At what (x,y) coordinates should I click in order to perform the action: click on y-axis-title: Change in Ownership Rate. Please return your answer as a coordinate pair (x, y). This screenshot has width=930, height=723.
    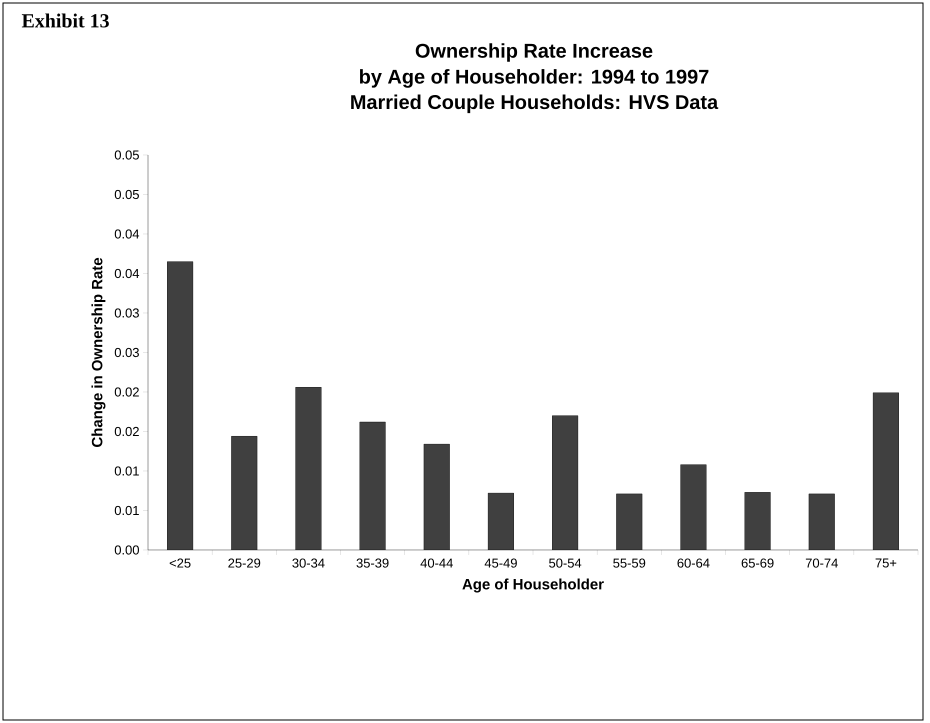
    Looking at the image, I should click on (98, 352).